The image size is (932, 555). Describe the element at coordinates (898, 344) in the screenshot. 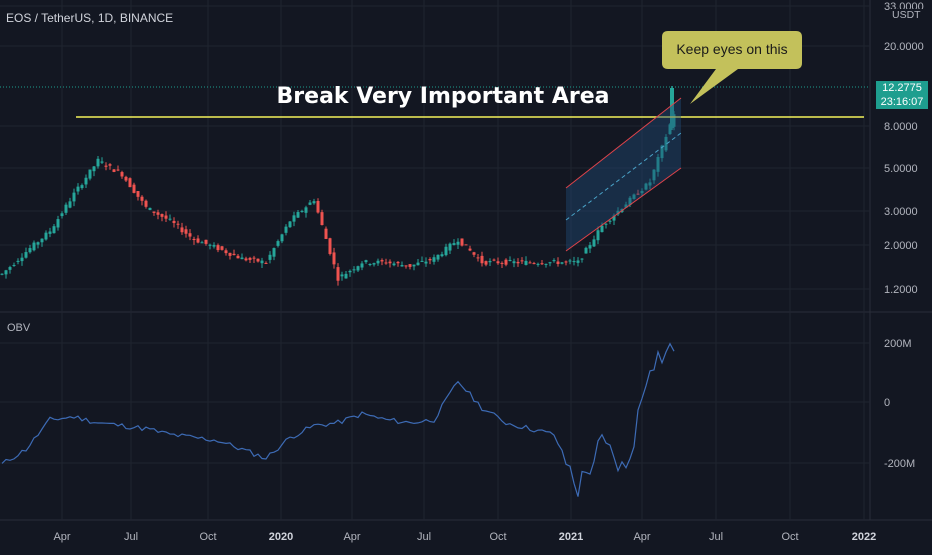

I see `obv-tick-label: 200M` at that location.